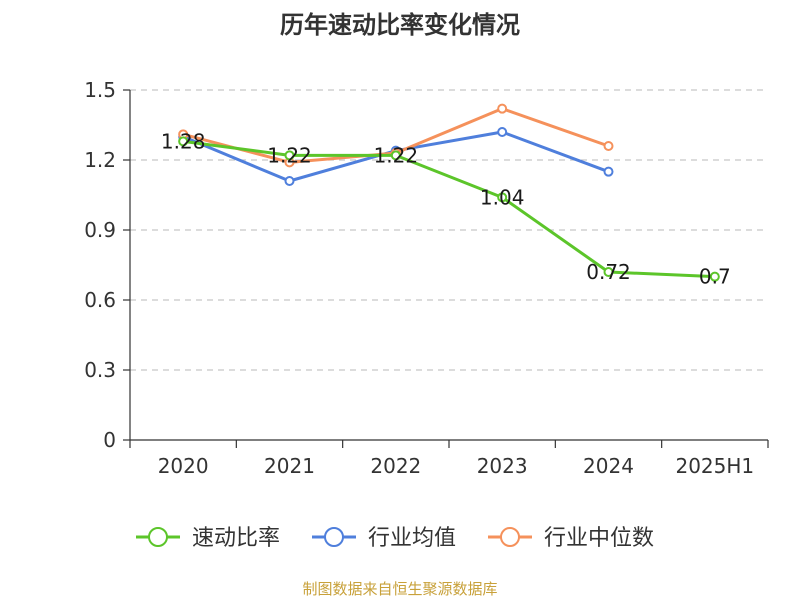 This screenshot has width=800, height=600. I want to click on x-tick-label: 2022, so click(395, 466).